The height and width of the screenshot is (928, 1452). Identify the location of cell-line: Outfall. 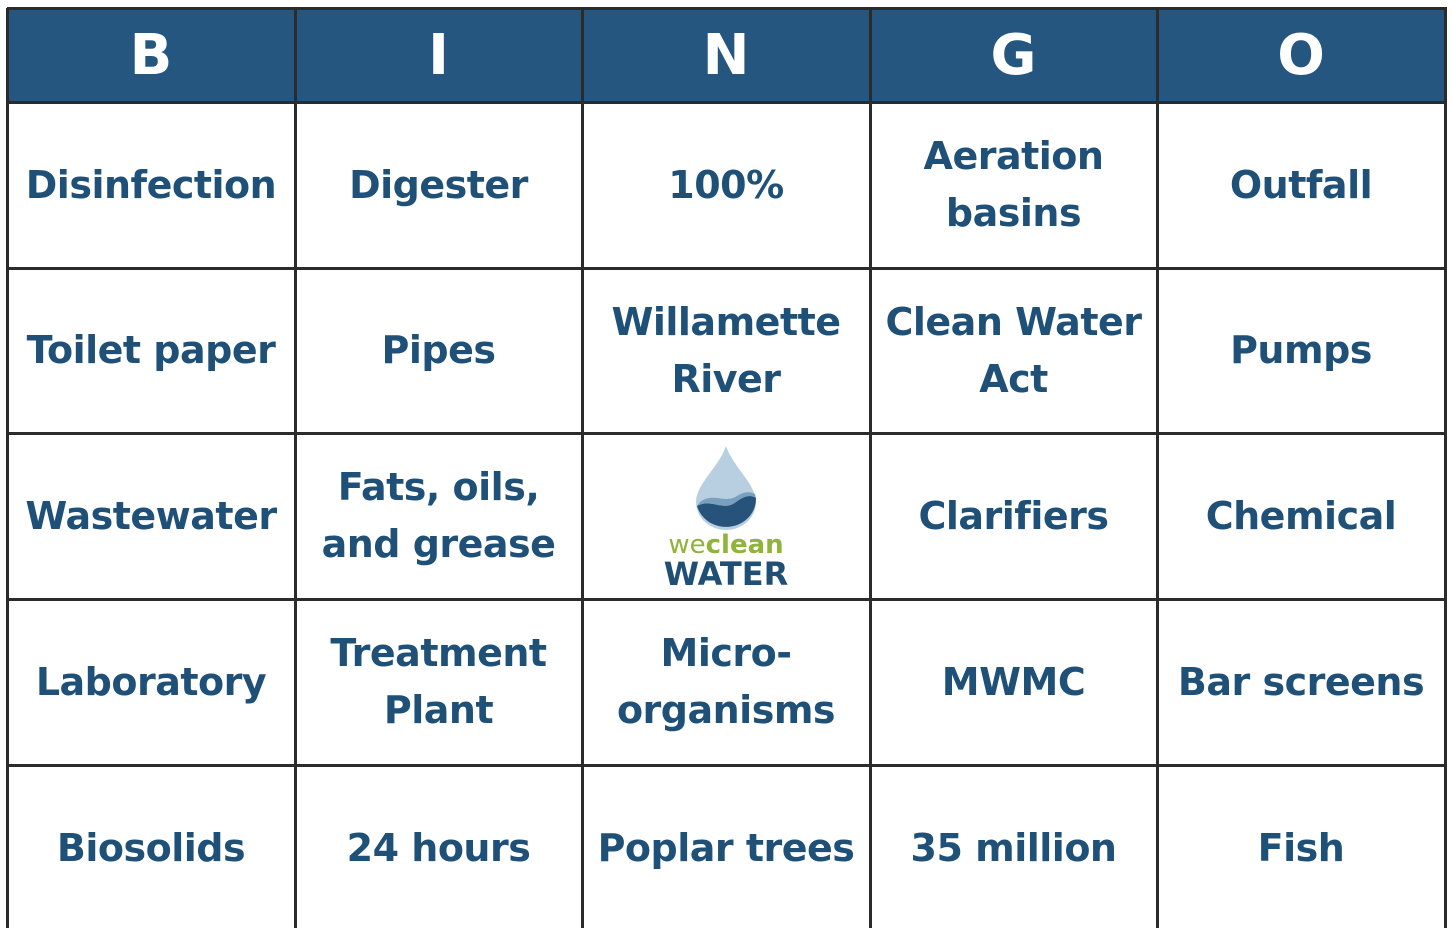
(1301, 184).